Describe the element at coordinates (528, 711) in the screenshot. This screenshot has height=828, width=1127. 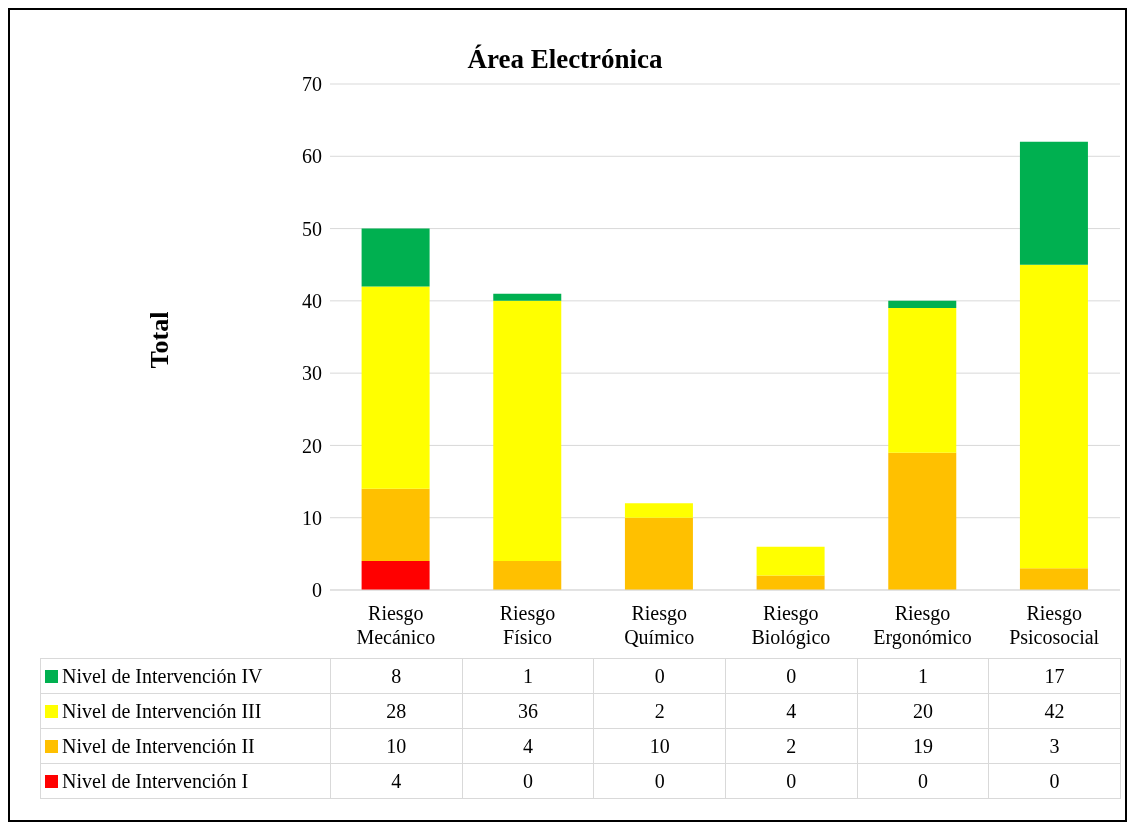
I see `data-label: 36` at that location.